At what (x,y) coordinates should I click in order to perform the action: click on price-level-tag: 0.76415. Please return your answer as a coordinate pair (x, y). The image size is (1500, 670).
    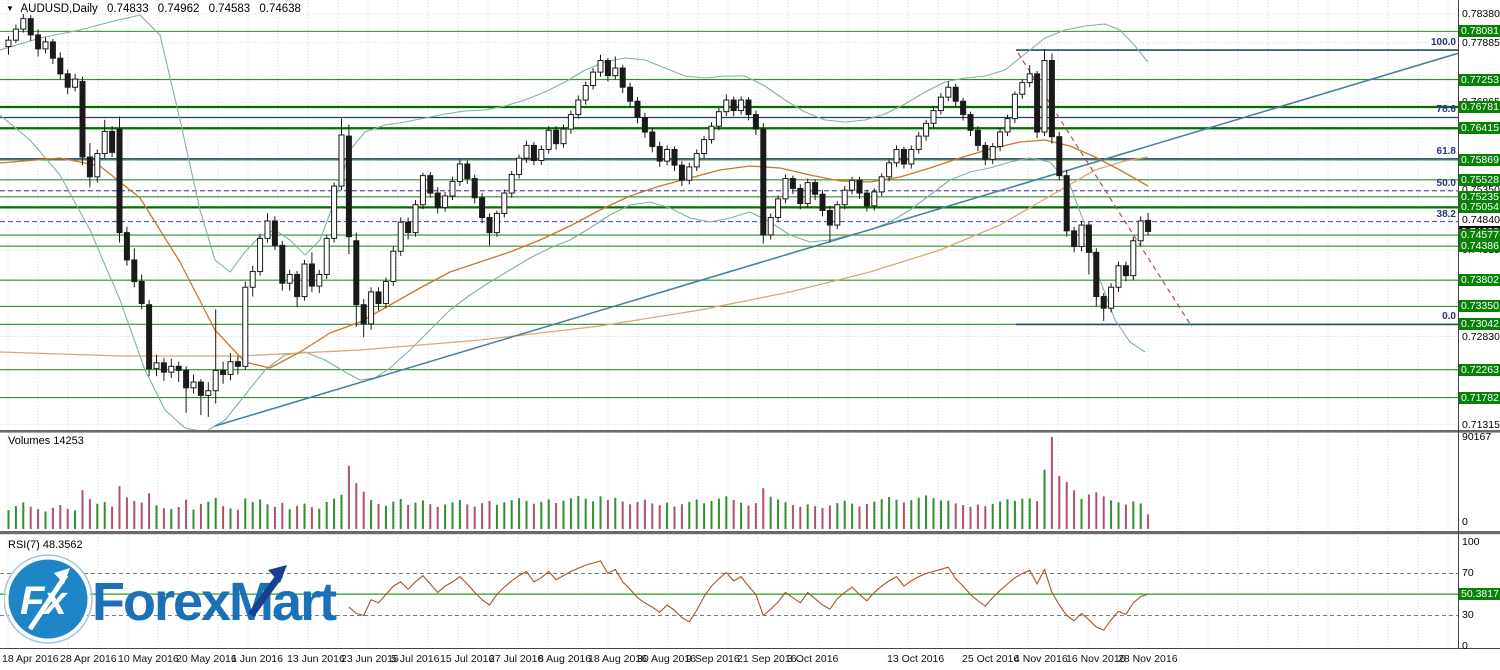
    Looking at the image, I should click on (1479, 128).